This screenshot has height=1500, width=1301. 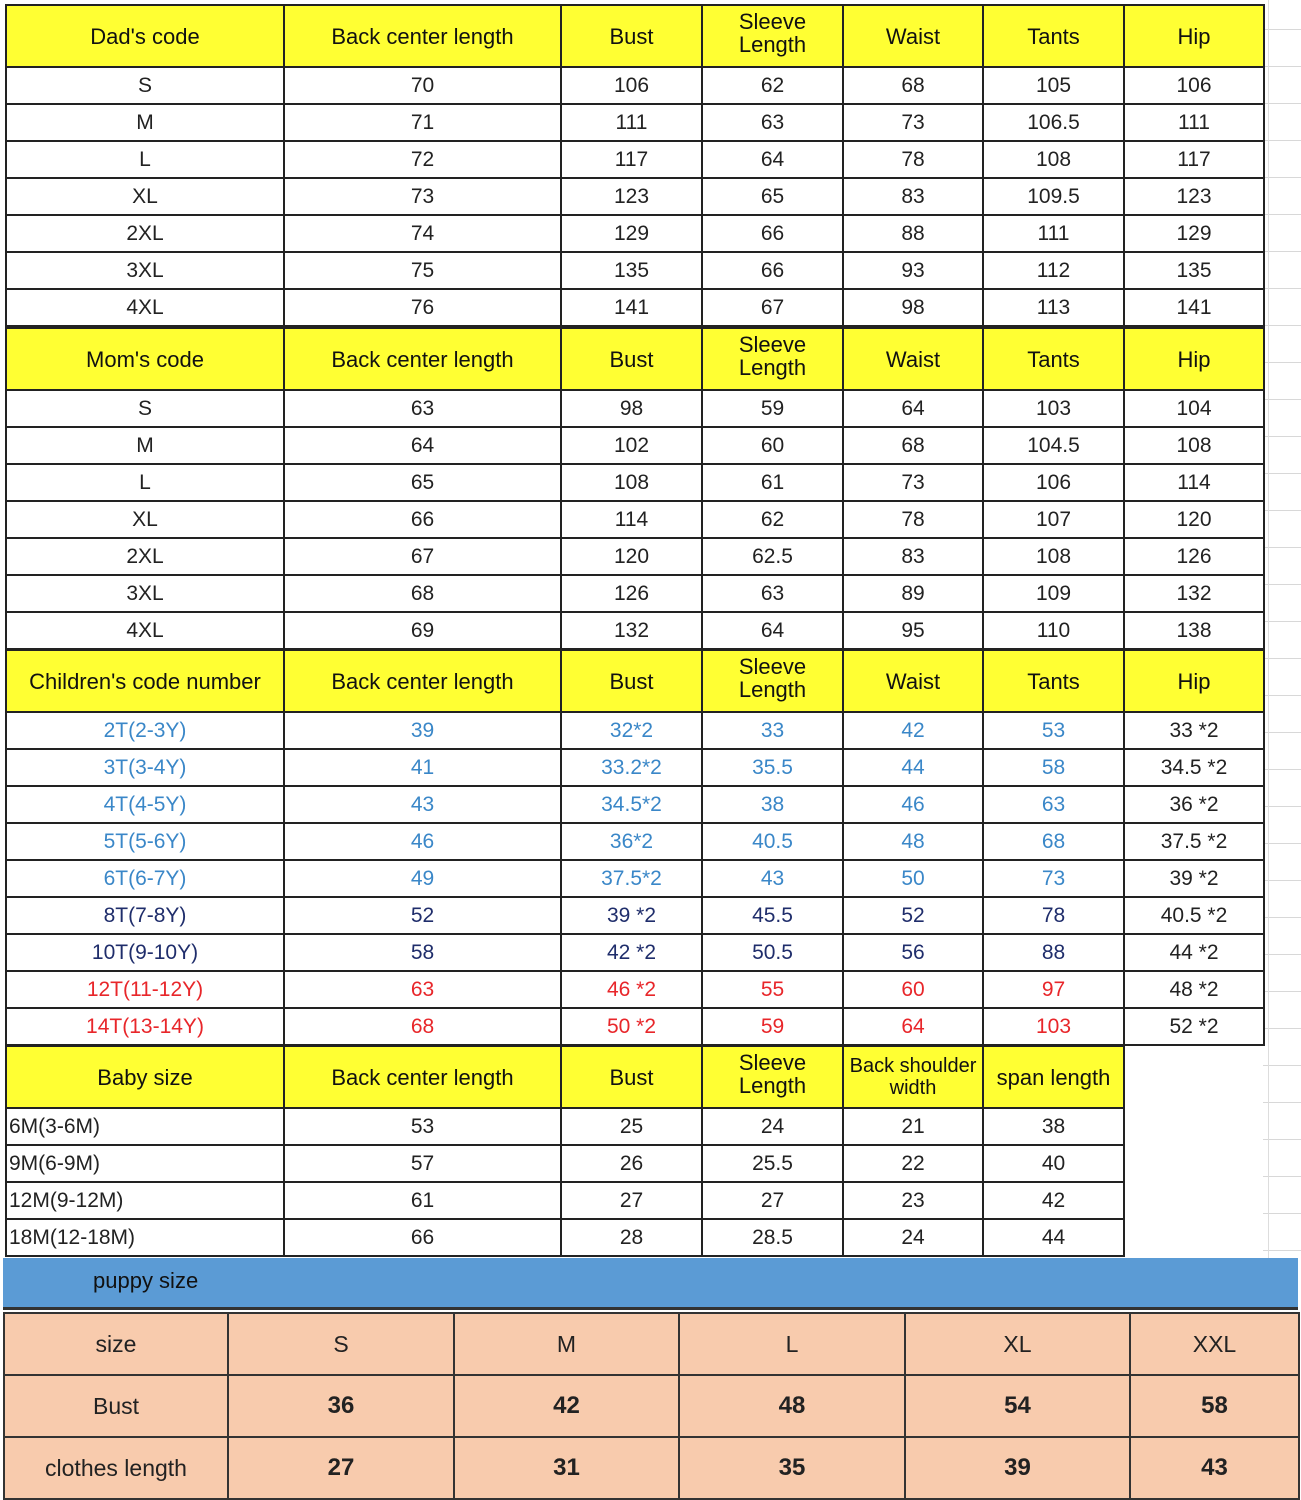 I want to click on table-row: 12T(11-12Y) 63 46 *2 55 60 97 48 *2, so click(x=635, y=989).